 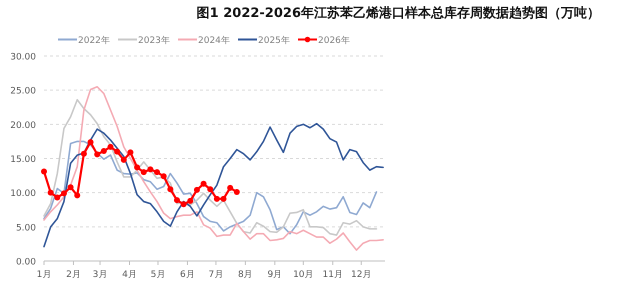 I want to click on xtick: 5月, so click(x=158, y=275).